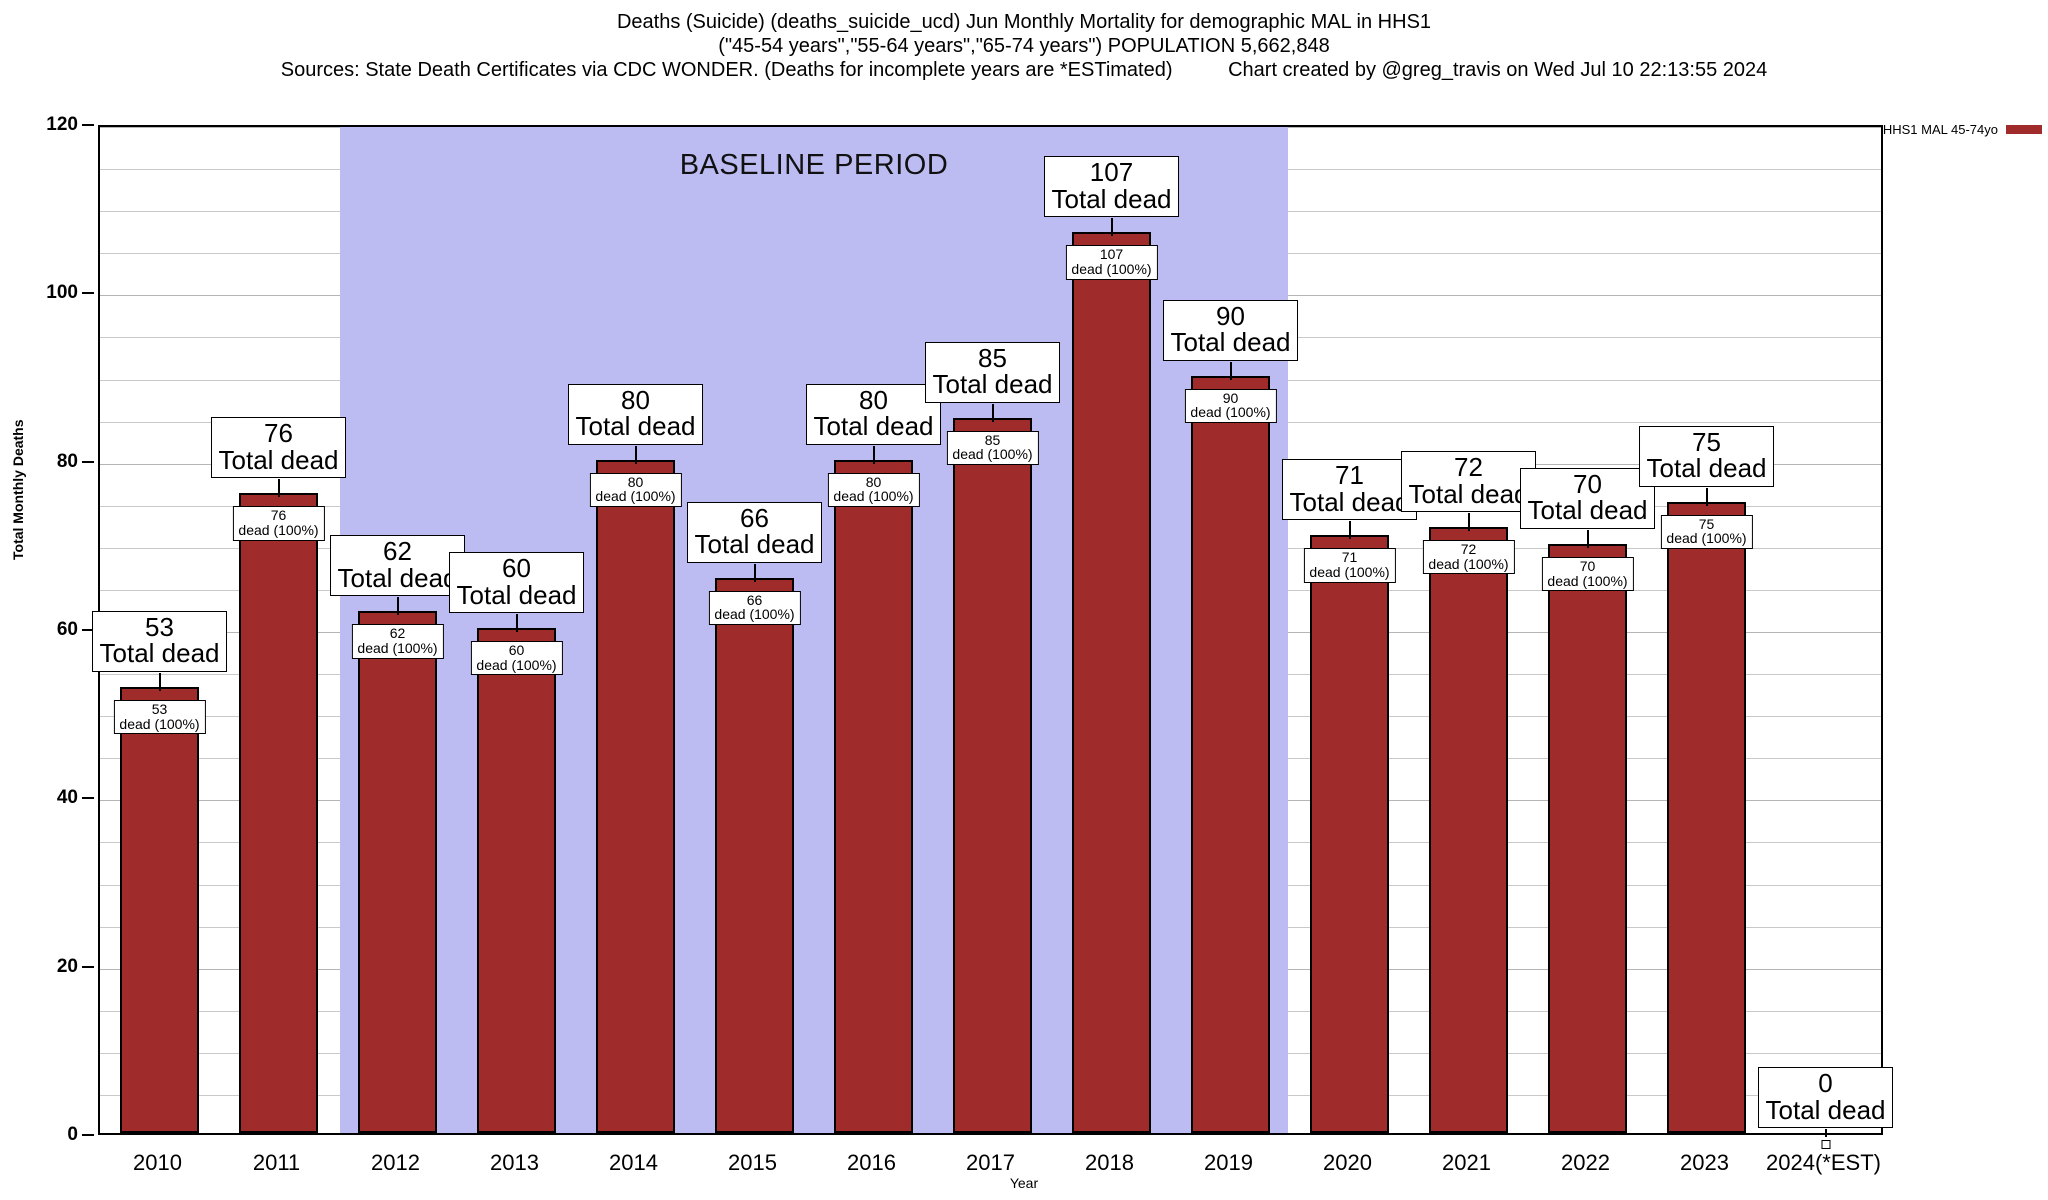  I want to click on bar-2014, so click(635, 796).